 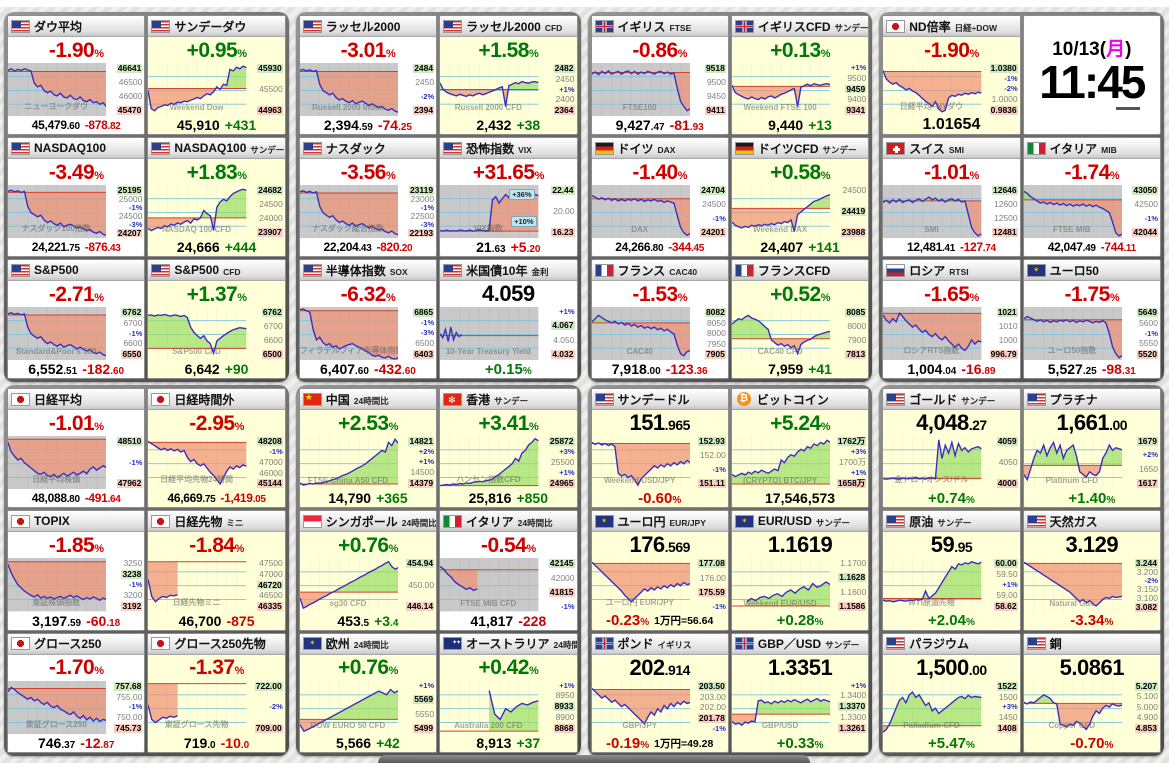 I want to click on sparkline: ナスダック100指数, so click(x=57, y=211).